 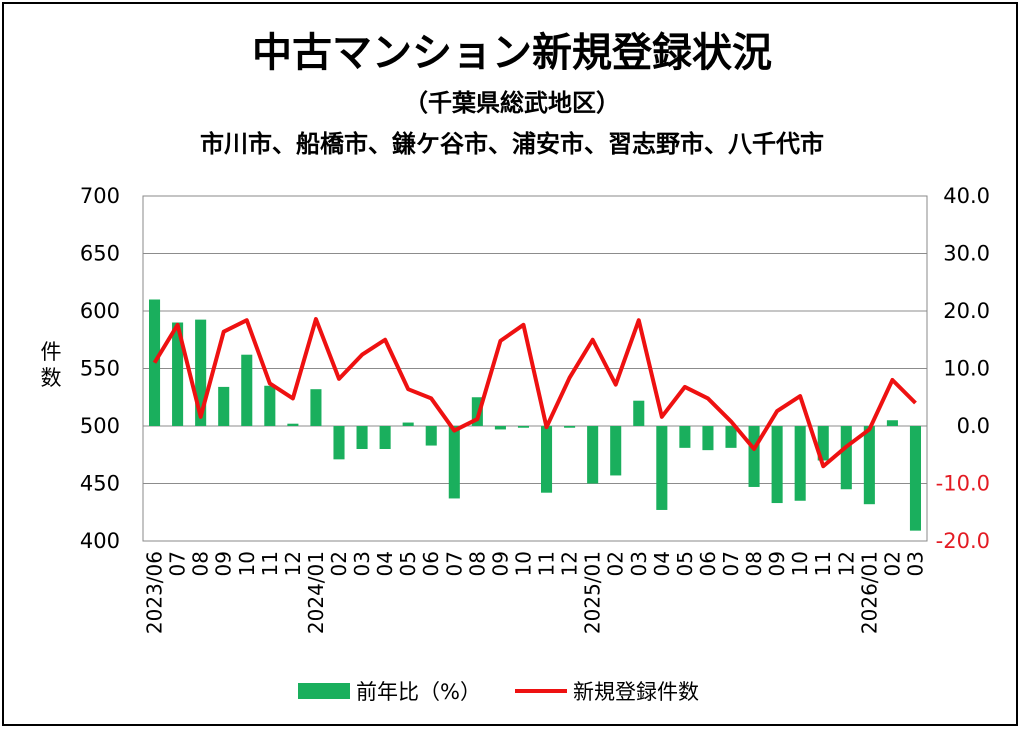 I want to click on y-right-tick-label: 10.0, so click(x=966, y=369).